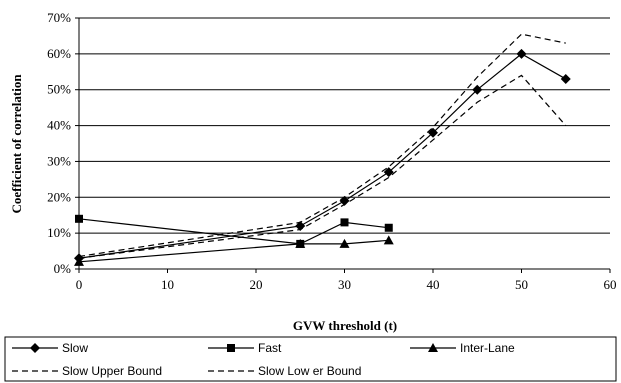 The width and height of the screenshot is (621, 383). I want to click on y-tick-label: 0%, so click(63, 268).